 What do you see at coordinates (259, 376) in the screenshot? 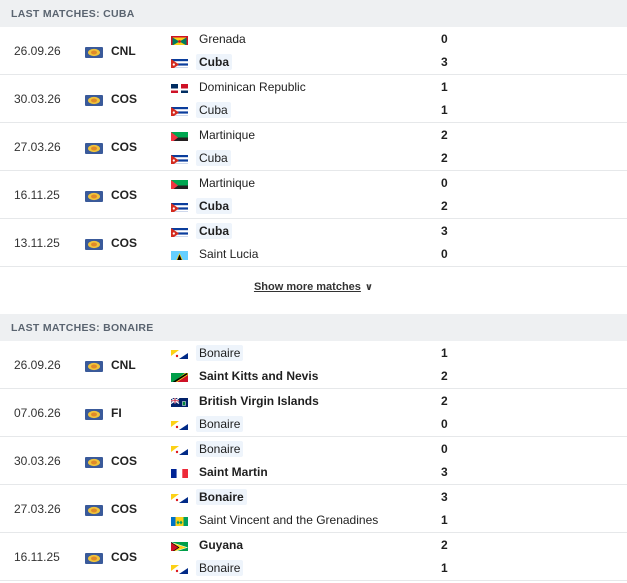
I see `away-team-name: Saint Kitts and Nevis` at bounding box center [259, 376].